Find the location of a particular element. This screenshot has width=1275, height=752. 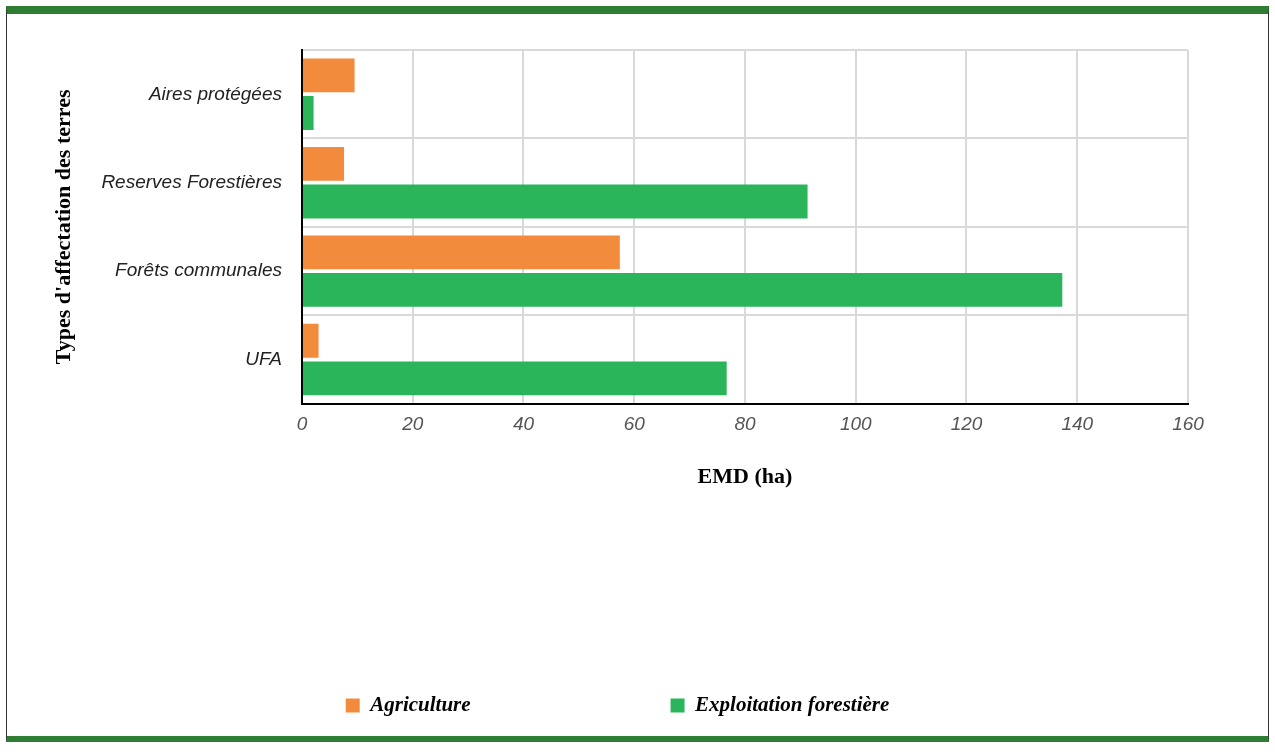

x-tick-label: 0 is located at coordinates (302, 424).